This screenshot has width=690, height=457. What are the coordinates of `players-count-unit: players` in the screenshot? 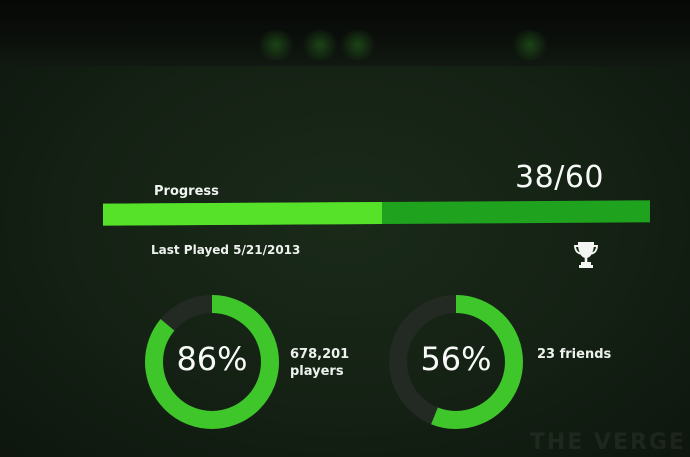 It's located at (319, 371).